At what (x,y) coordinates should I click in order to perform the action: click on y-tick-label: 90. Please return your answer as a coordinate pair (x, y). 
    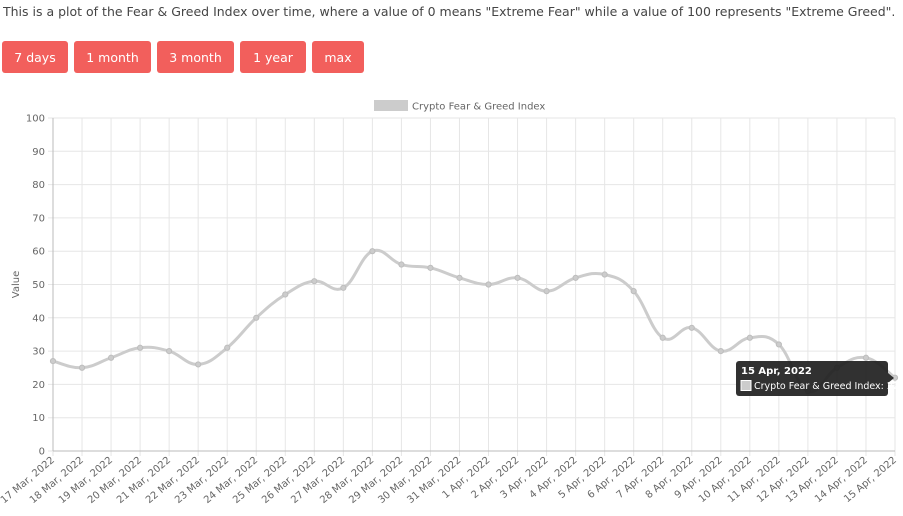
    Looking at the image, I should click on (38, 152).